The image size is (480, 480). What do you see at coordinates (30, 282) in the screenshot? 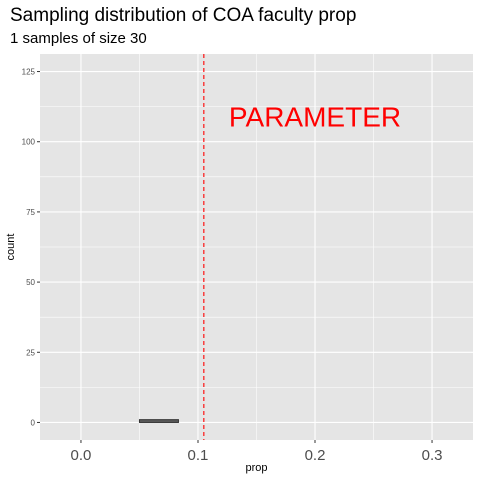
I see `y-tick-label: 50` at bounding box center [30, 282].